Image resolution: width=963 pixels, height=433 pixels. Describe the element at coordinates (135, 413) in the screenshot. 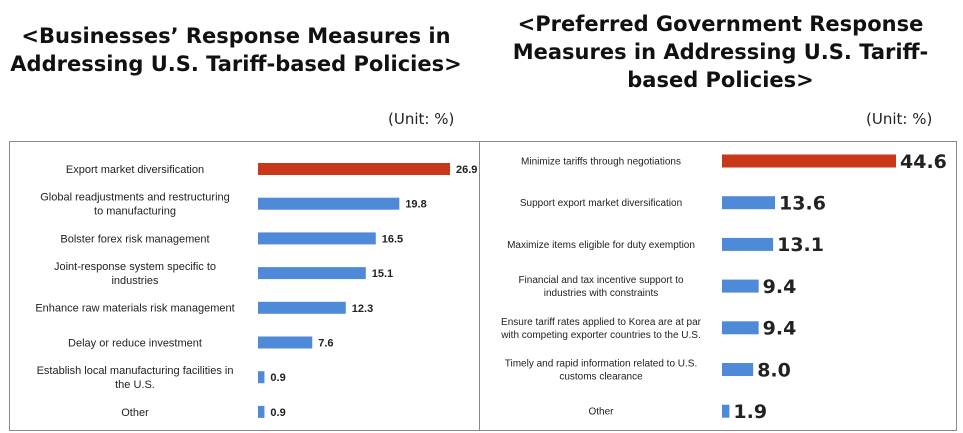

I see `left-category-label-7: Other` at that location.